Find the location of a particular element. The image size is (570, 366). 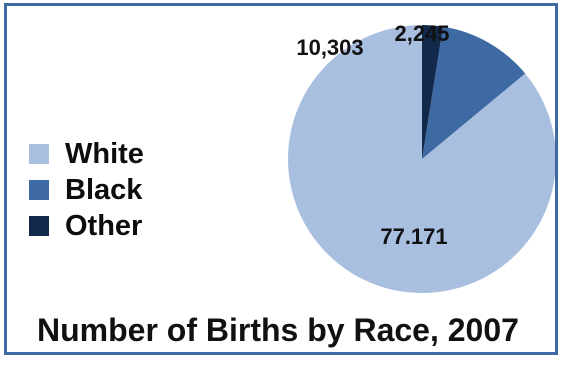

legend-label-black: Black is located at coordinates (104, 189).